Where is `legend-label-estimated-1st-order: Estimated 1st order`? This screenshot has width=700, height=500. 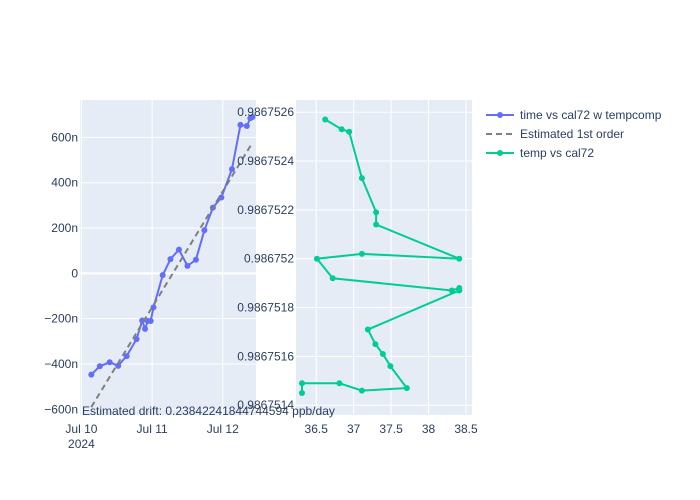
legend-label-estimated-1st-order: Estimated 1st order is located at coordinates (572, 134).